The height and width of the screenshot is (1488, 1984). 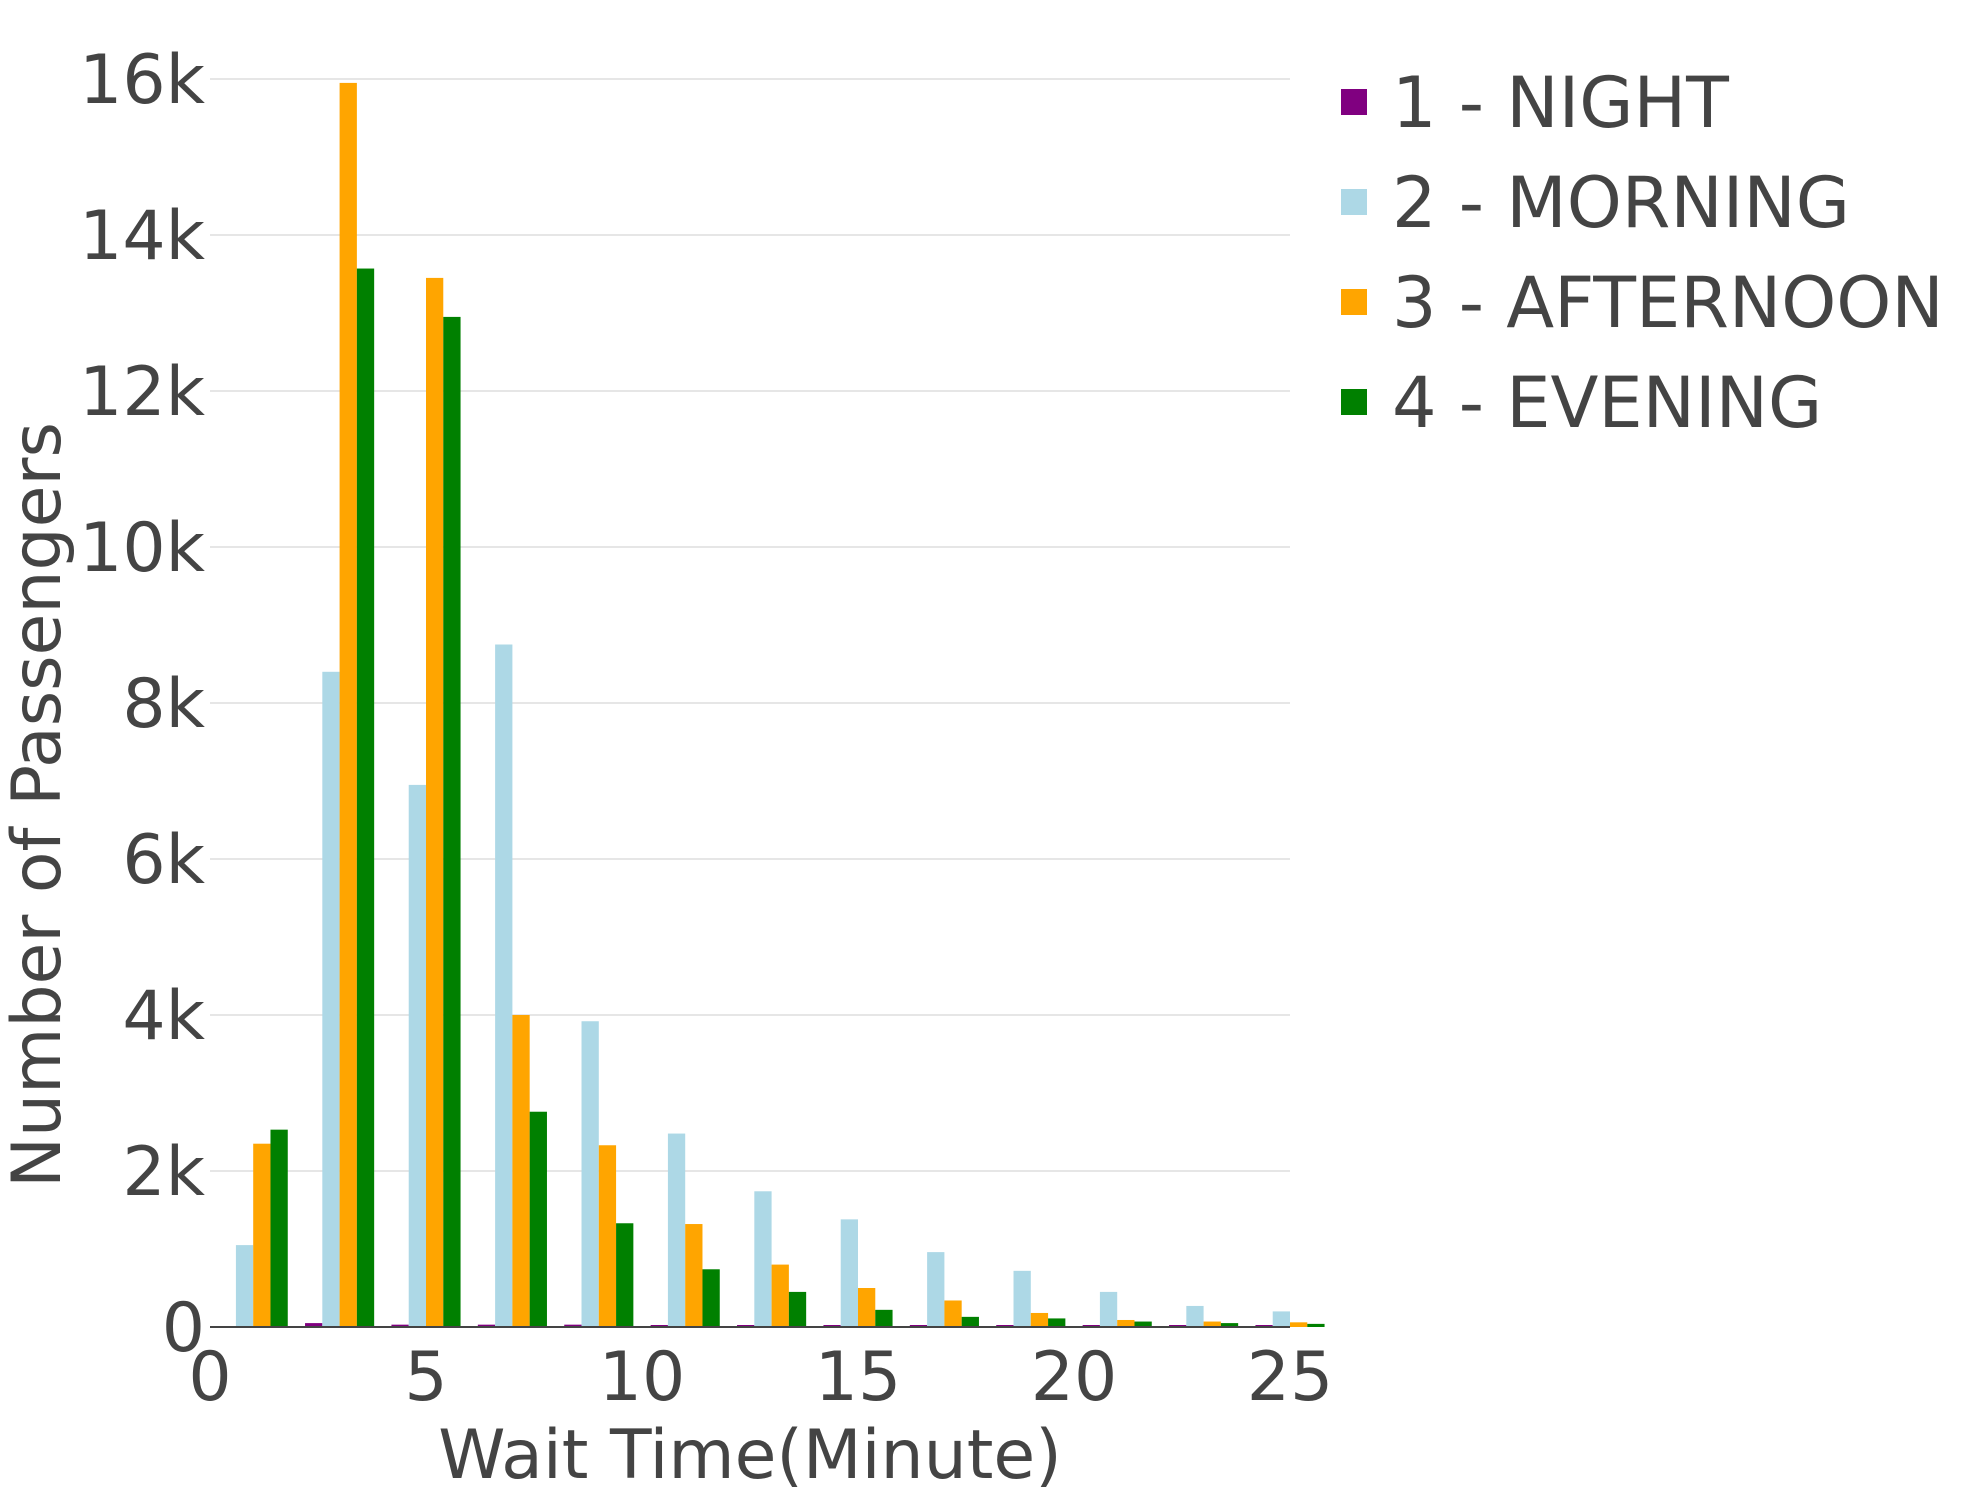 What do you see at coordinates (1074, 1377) in the screenshot?
I see `x-tick-label: 20` at bounding box center [1074, 1377].